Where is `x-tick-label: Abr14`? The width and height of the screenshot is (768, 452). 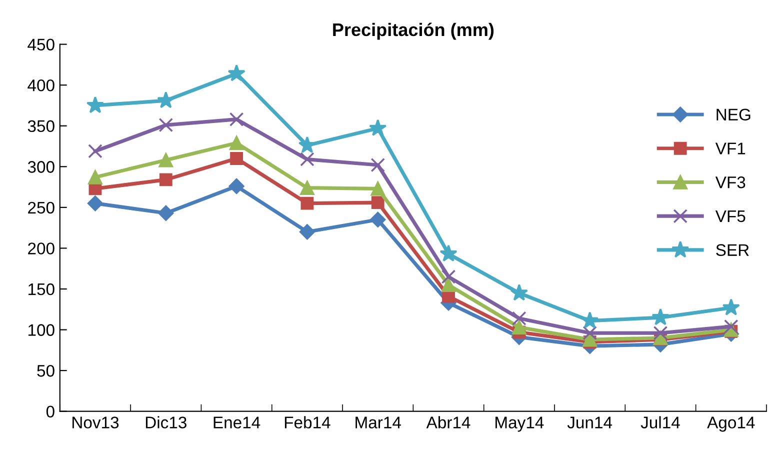 x-tick-label: Abr14 is located at coordinates (448, 422).